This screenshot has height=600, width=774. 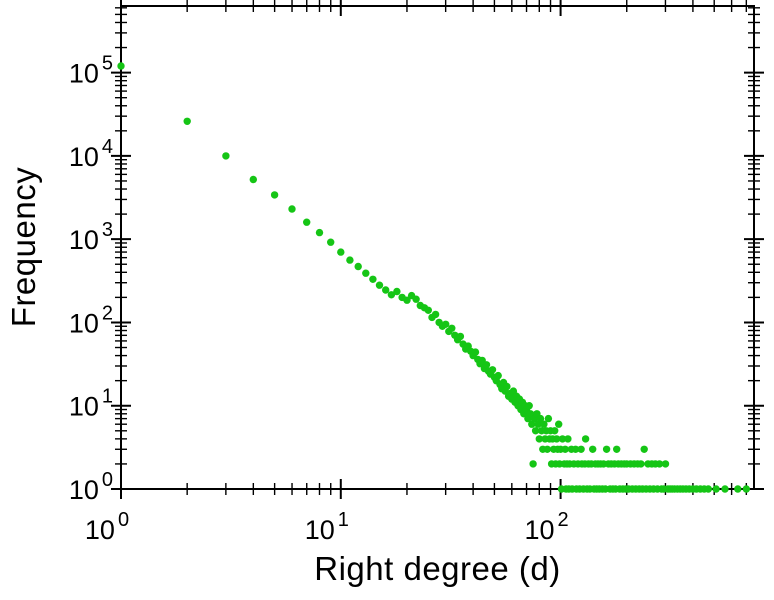 I want to click on y-axis-title: Frequency, so click(x=23, y=247).